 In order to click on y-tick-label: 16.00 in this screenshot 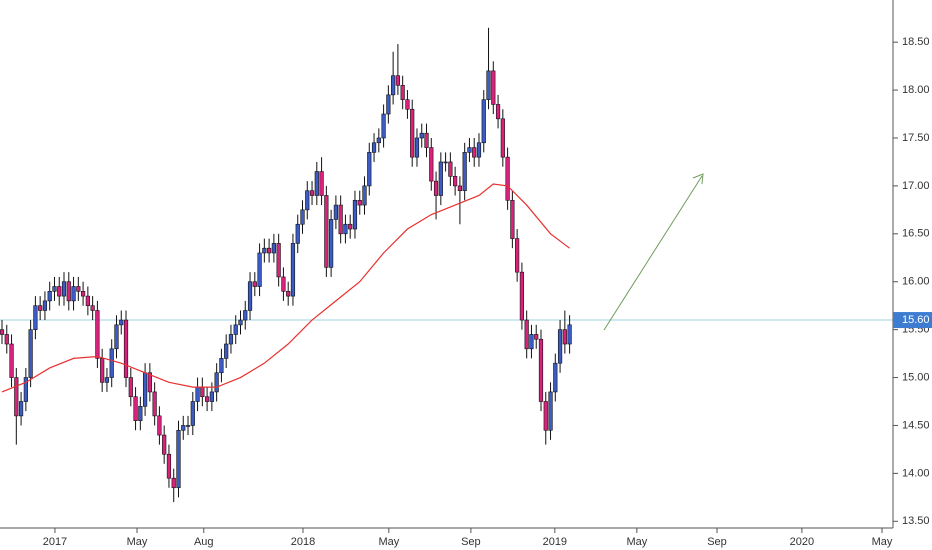, I will do `click(916, 282)`.